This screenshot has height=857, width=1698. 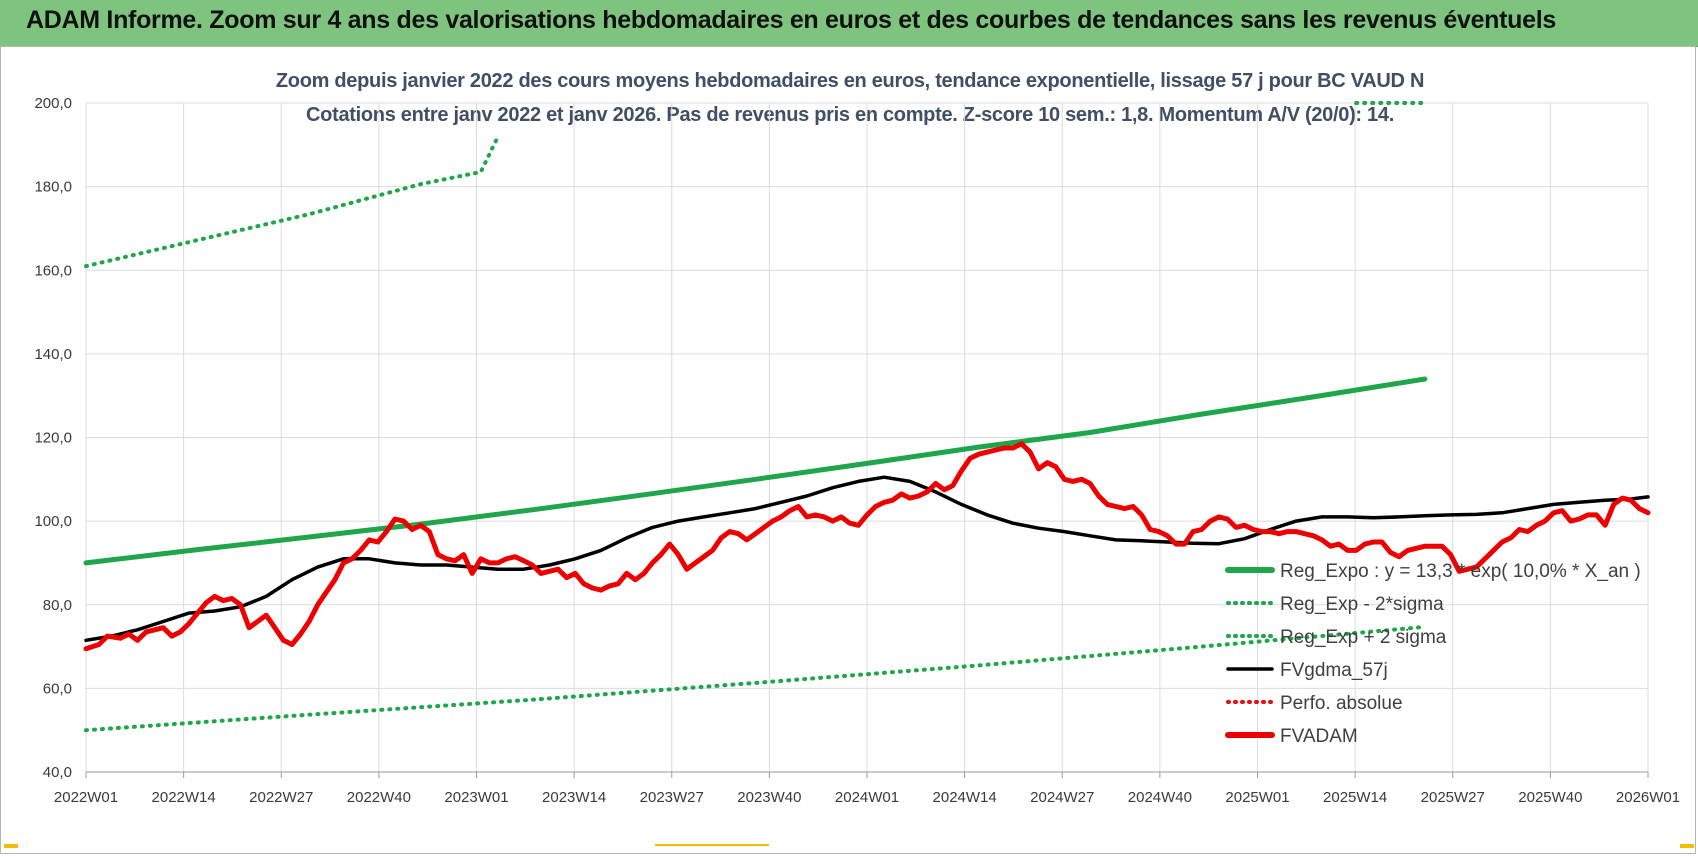 What do you see at coordinates (379, 797) in the screenshot?
I see `x-tick-label: 2022W40` at bounding box center [379, 797].